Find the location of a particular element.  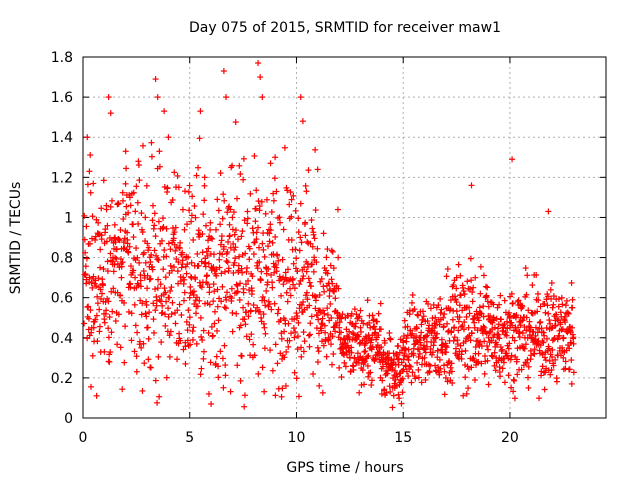

x-tick-label: 10 is located at coordinates (297, 438).